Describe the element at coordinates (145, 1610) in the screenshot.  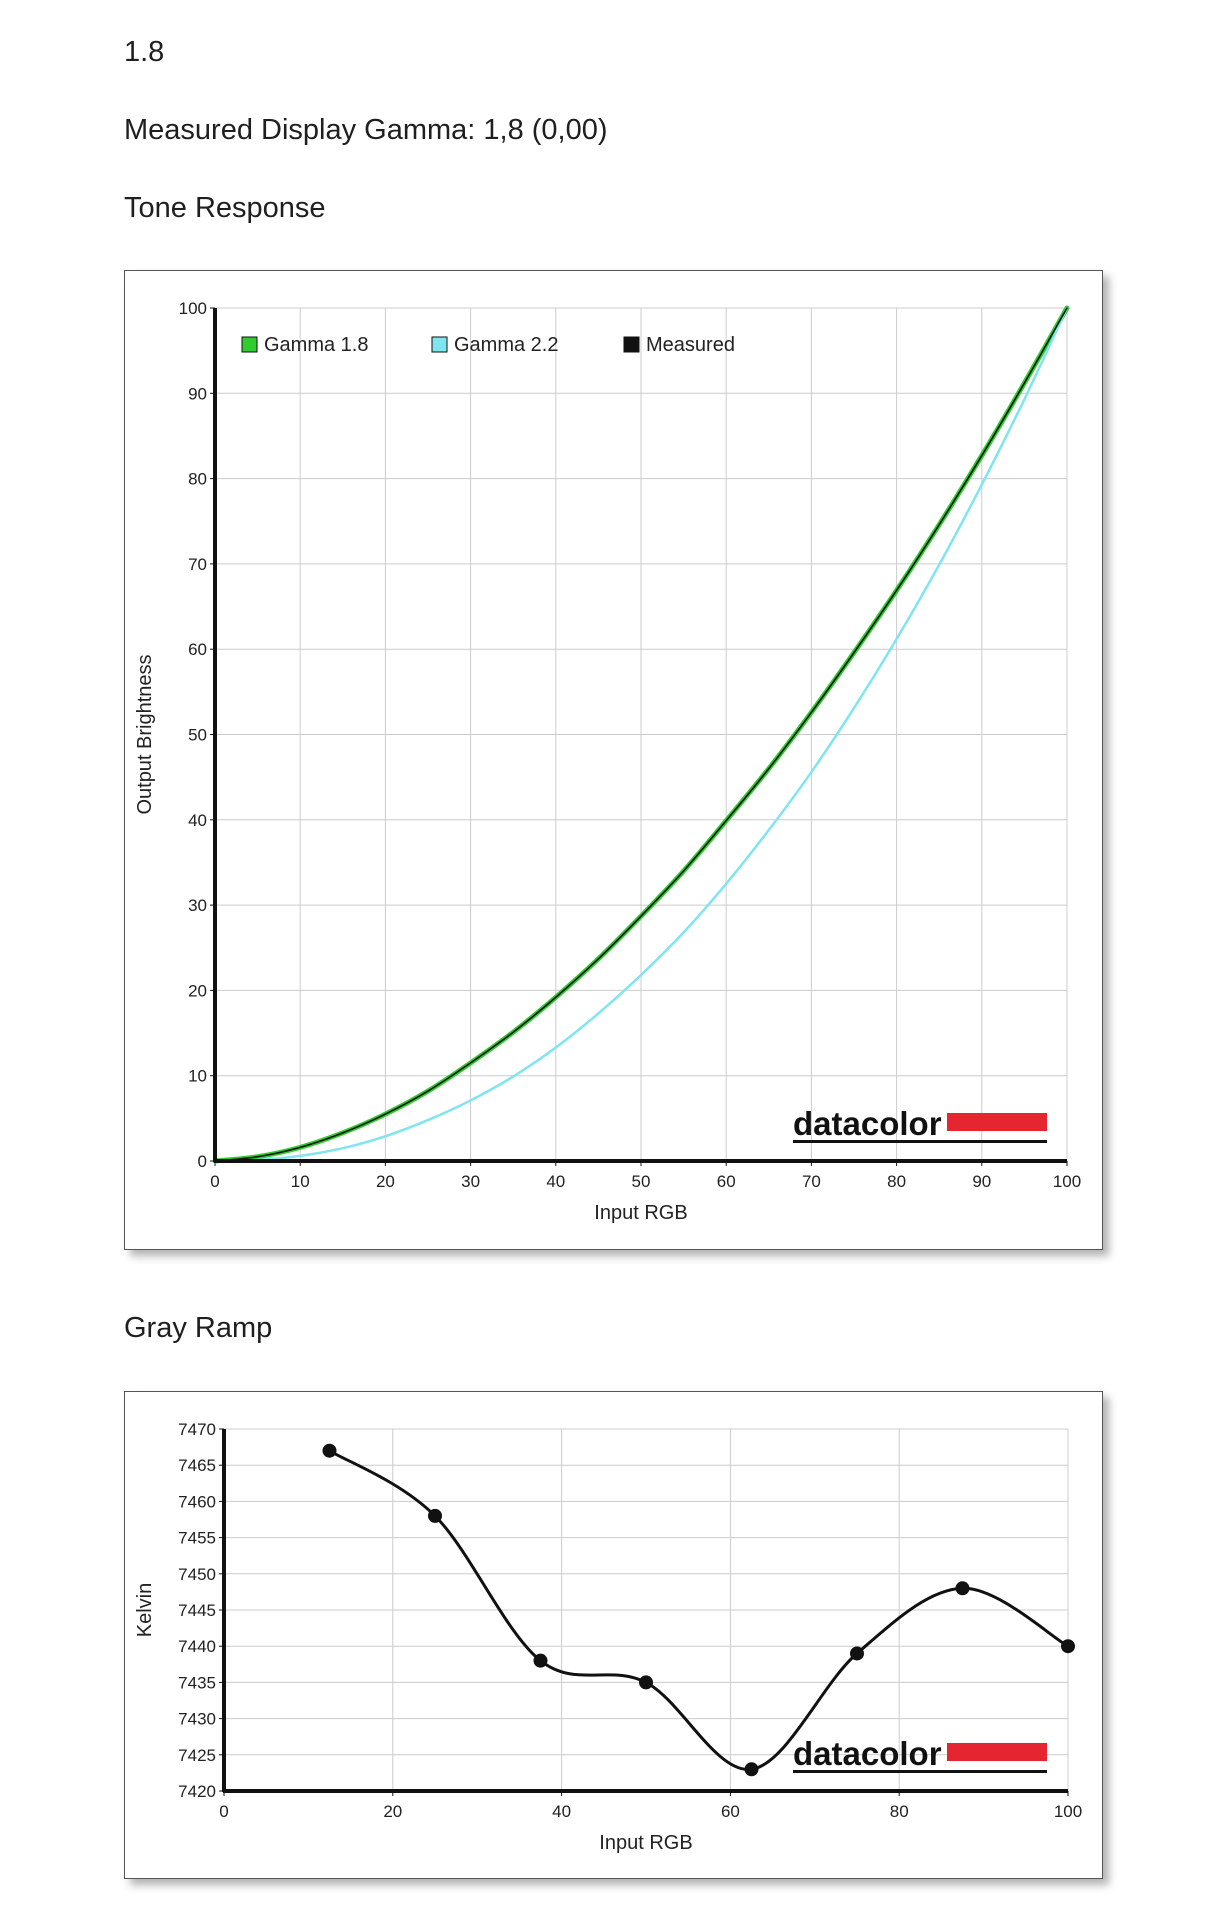
I see `y-axis-label: Kelvin` at that location.